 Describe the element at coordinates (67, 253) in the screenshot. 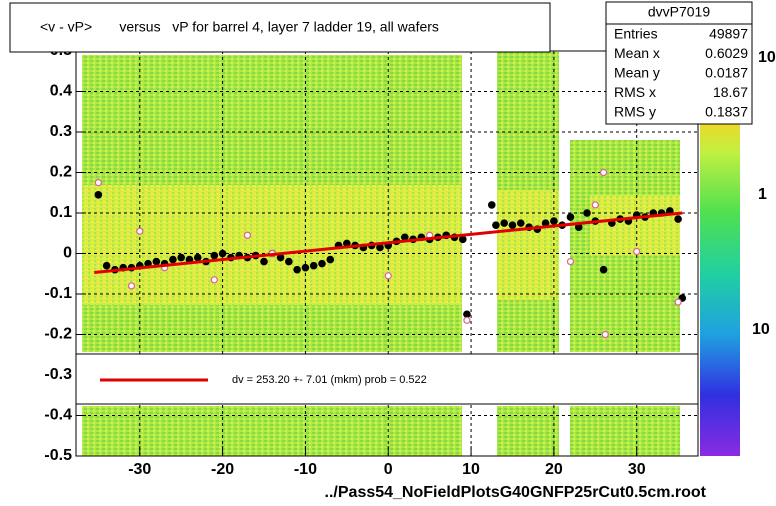

I see `y-tick-label: 0` at that location.